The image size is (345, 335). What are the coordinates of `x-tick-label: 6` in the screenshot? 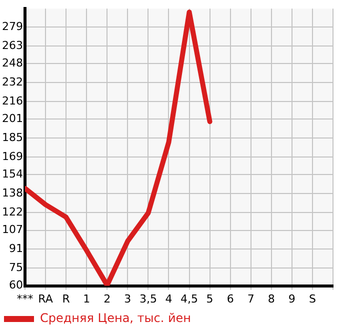 It's located at (230, 299).